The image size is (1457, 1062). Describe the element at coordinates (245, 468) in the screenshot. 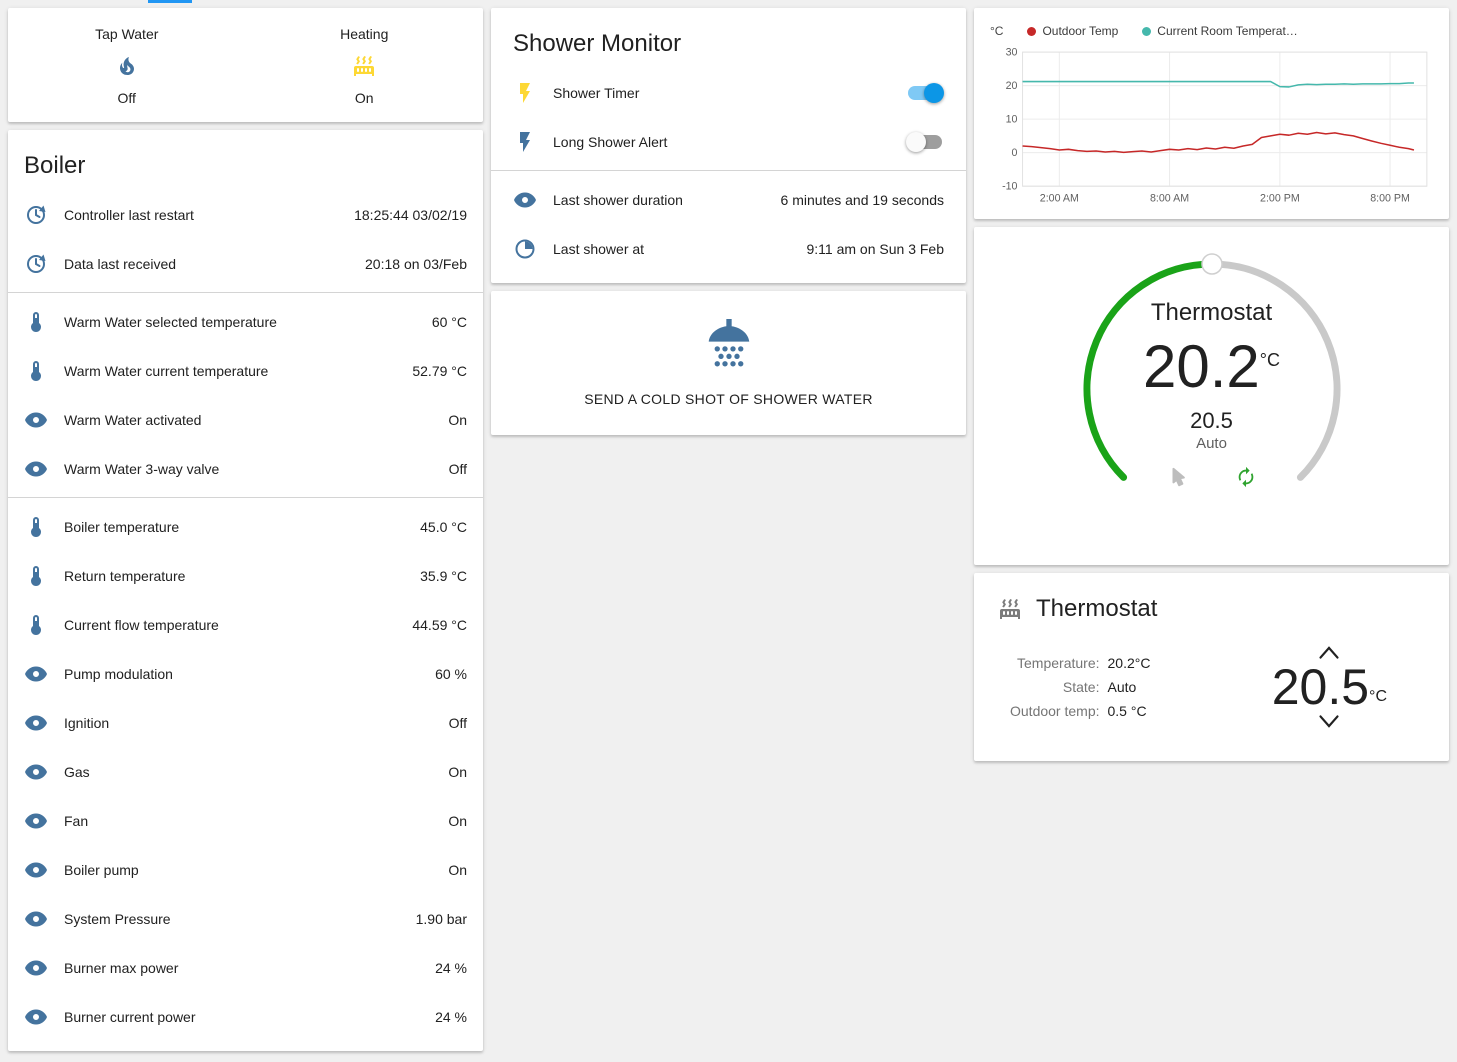

I see `boiler-row: Warm Water 3-way valve Off` at that location.